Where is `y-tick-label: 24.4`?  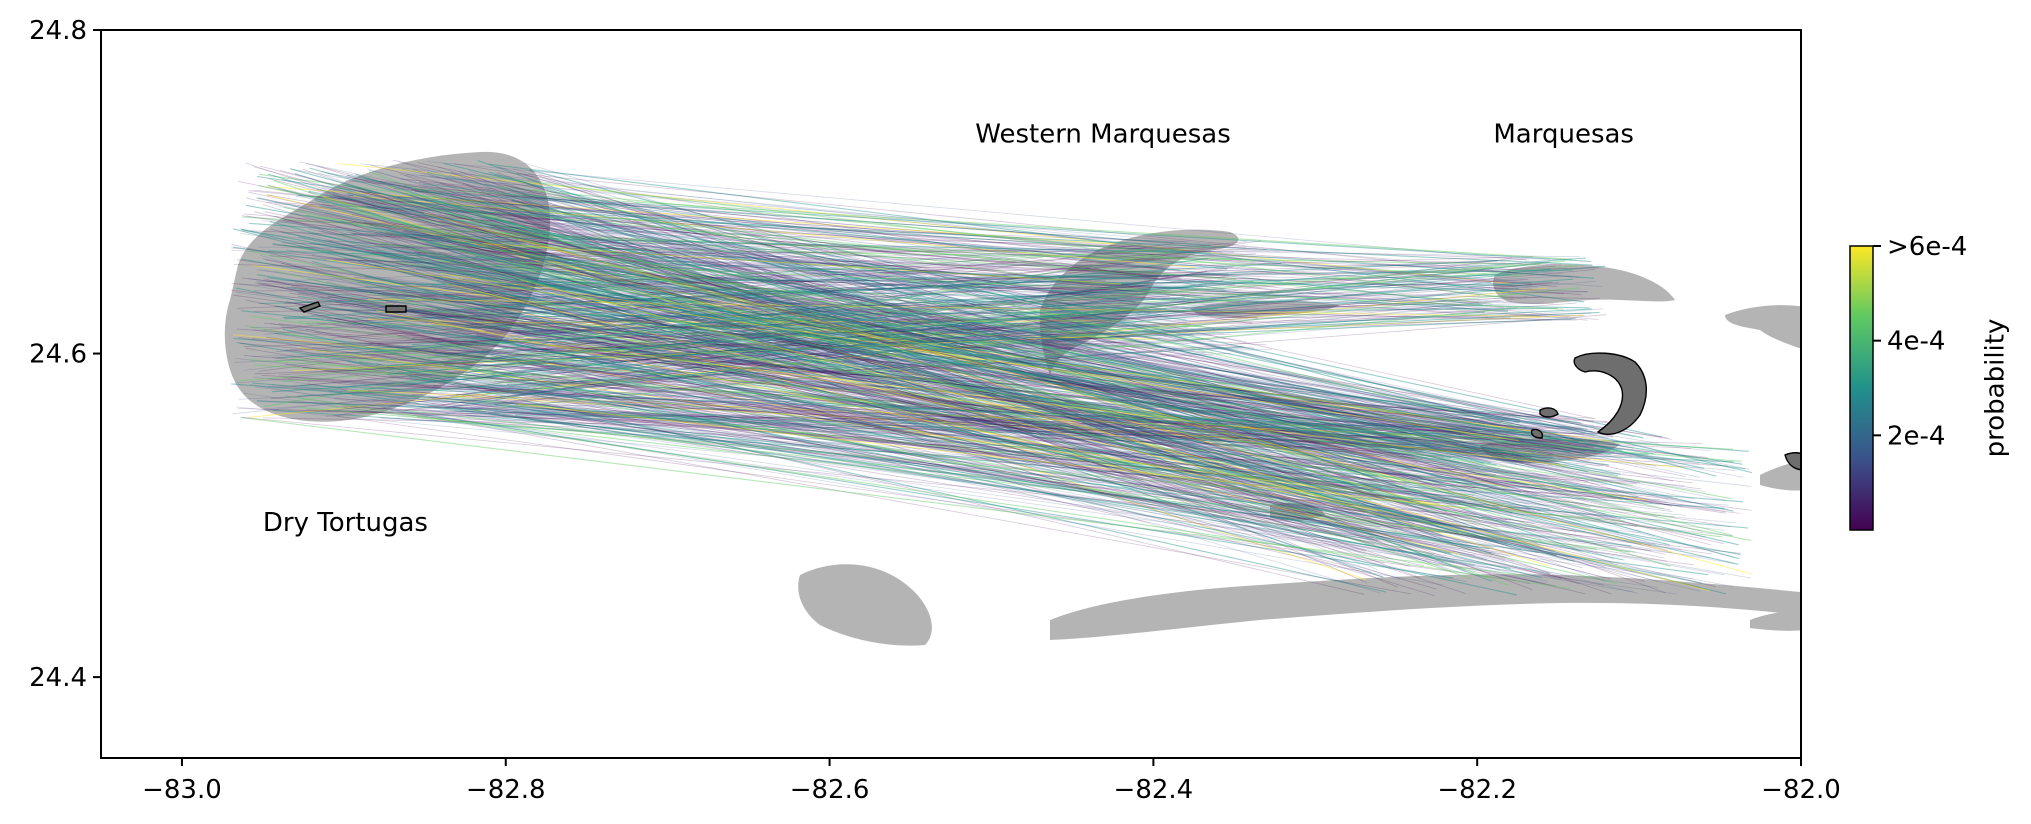
y-tick-label: 24.4 is located at coordinates (58, 678).